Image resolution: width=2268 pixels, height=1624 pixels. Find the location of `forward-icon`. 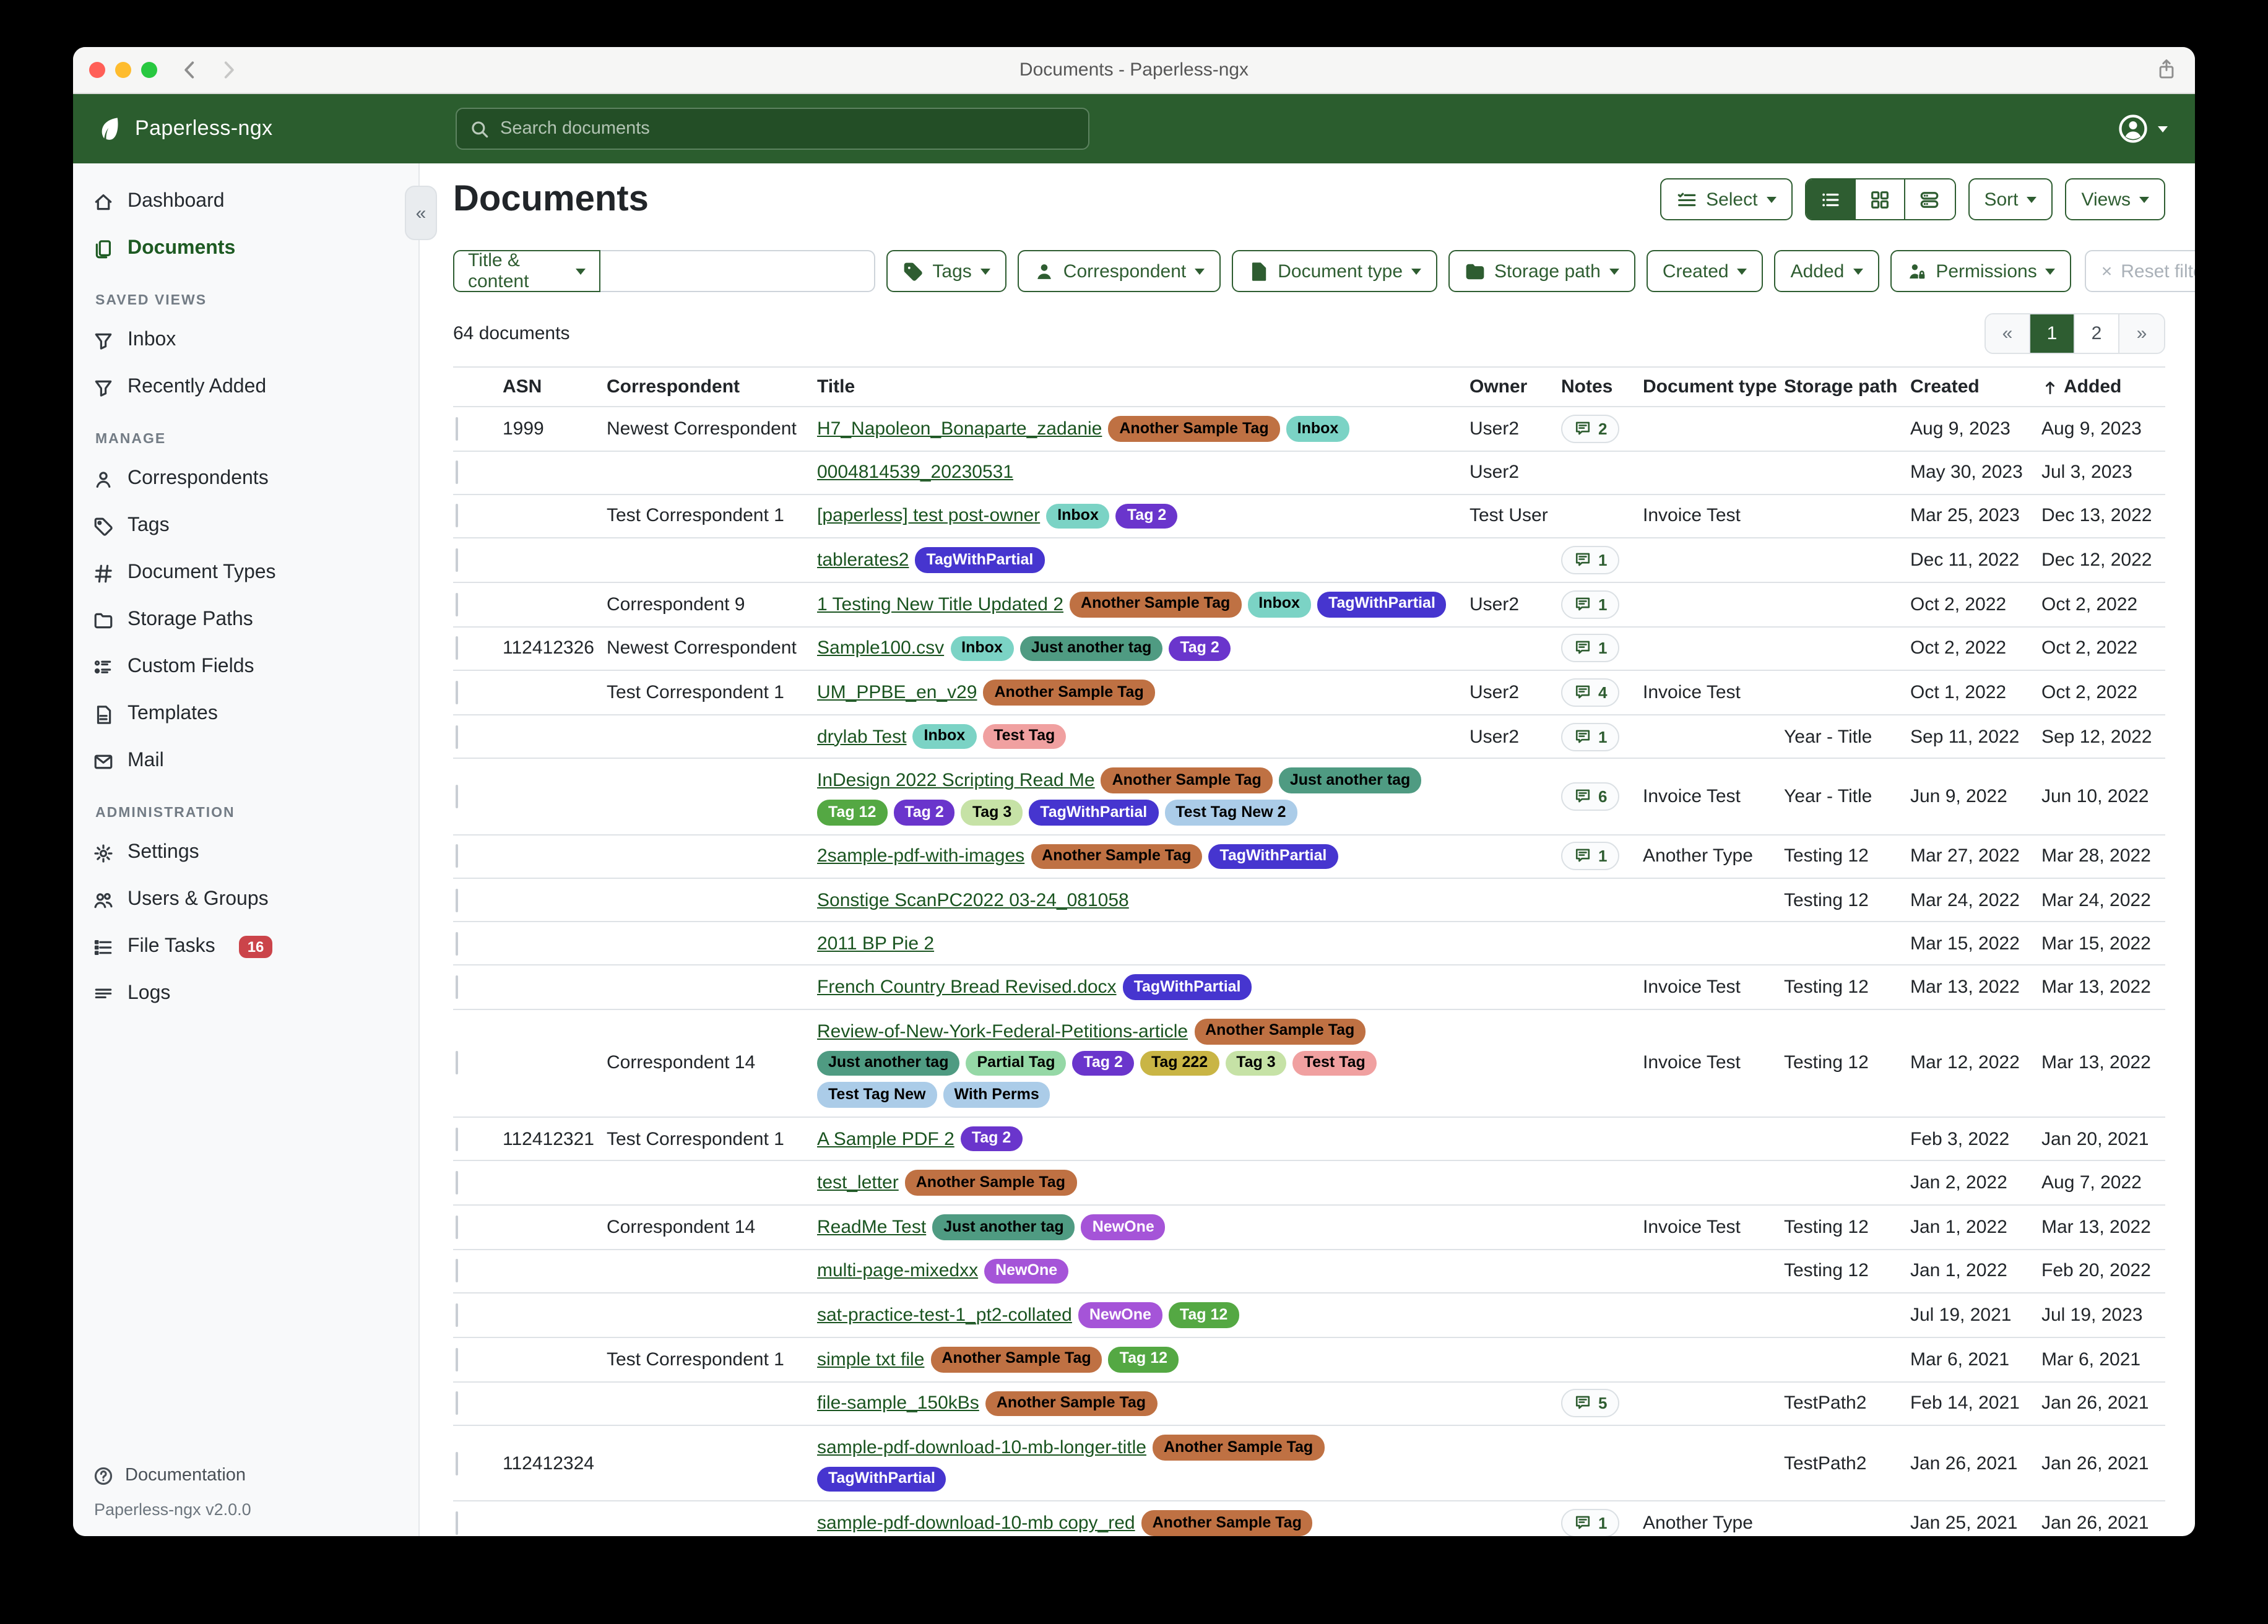

forward-icon is located at coordinates (228, 69).